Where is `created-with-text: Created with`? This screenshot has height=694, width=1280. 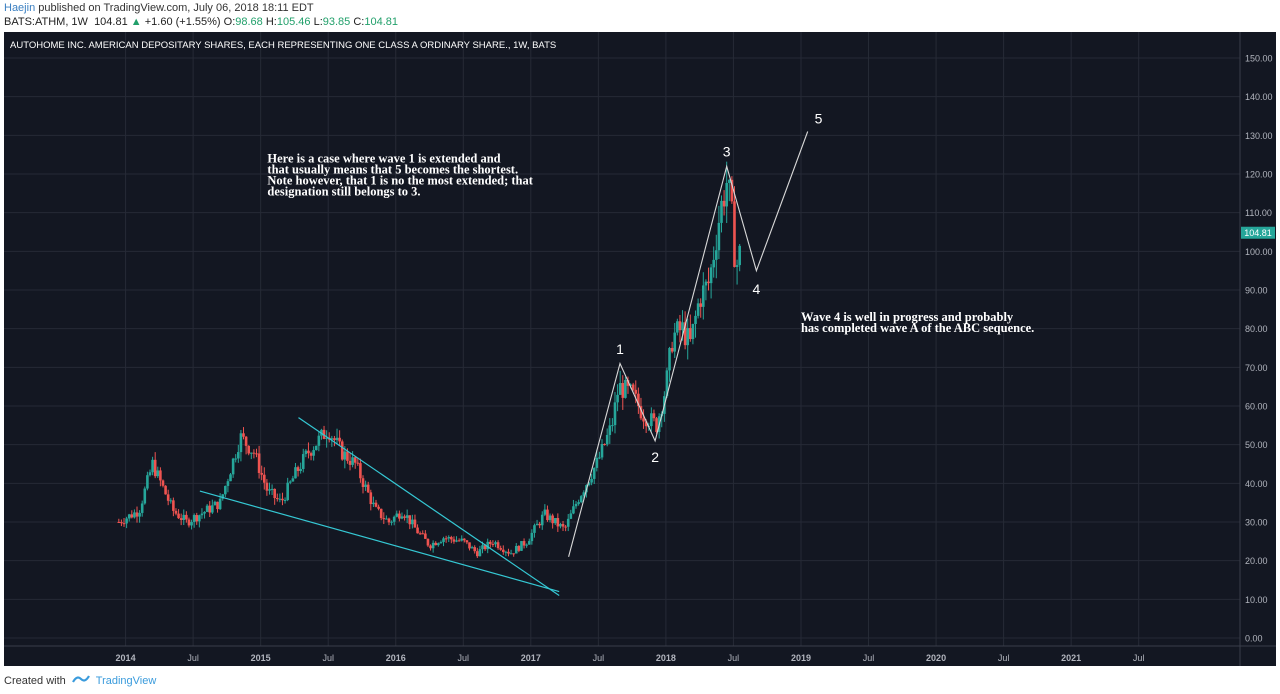
created-with-text: Created with is located at coordinates (35, 680).